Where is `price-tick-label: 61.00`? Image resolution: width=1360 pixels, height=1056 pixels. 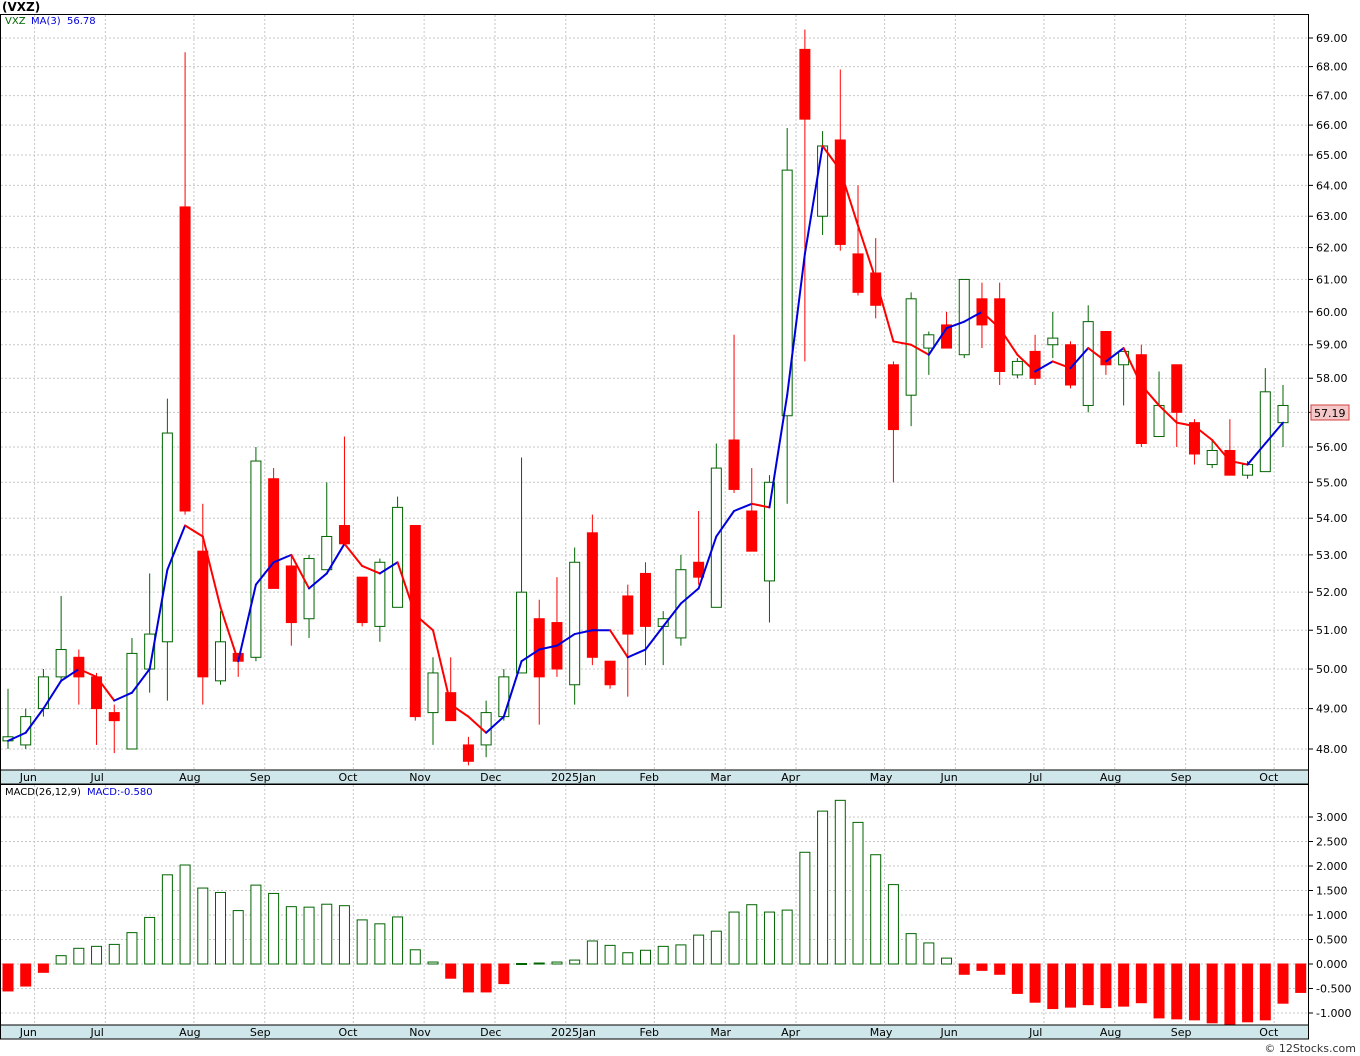 price-tick-label: 61.00 is located at coordinates (1332, 279).